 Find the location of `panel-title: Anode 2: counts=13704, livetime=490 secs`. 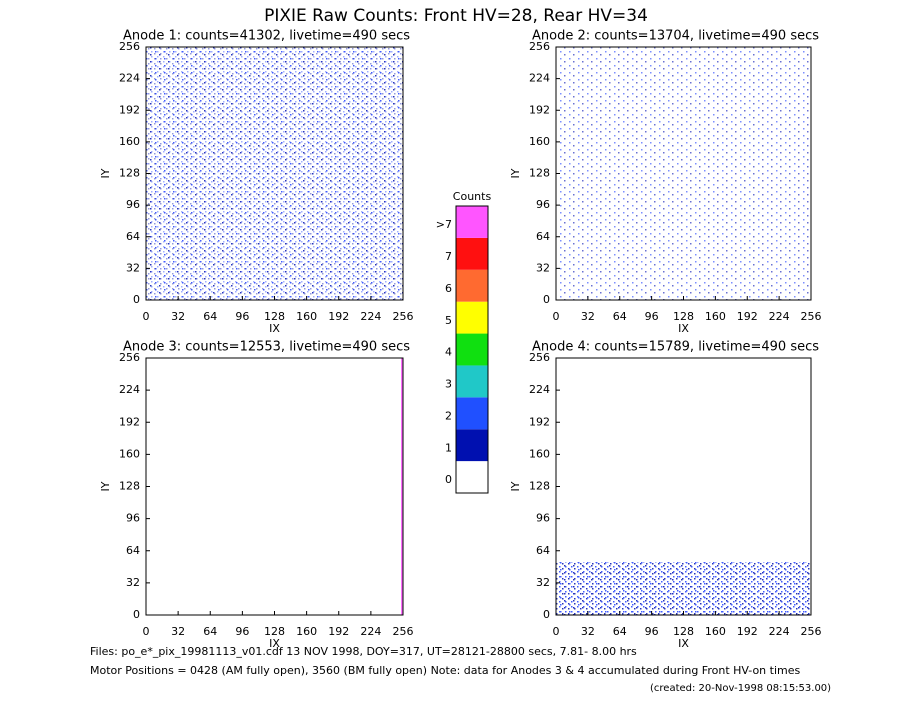

panel-title: Anode 2: counts=13704, livetime=490 secs is located at coordinates (675, 36).